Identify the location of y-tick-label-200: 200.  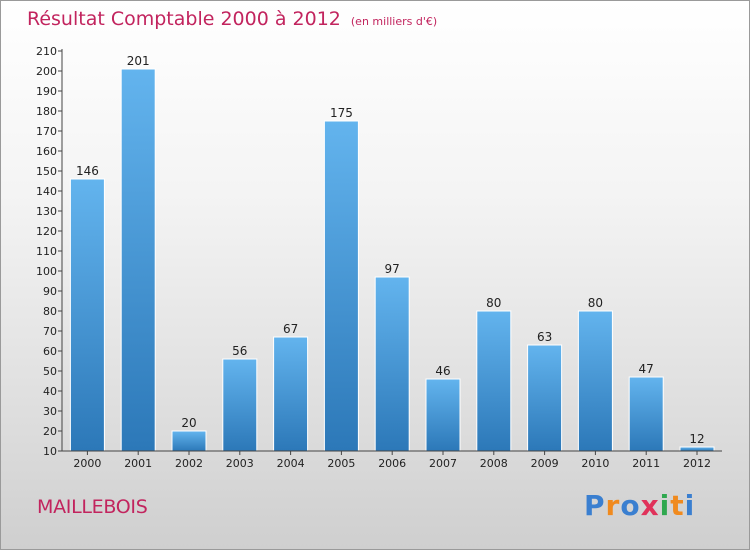
(46, 71).